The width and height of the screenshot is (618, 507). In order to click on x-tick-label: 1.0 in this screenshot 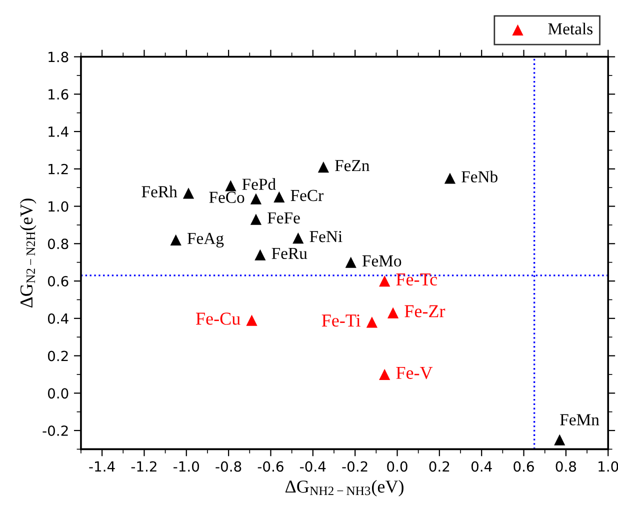, I will do `click(608, 466)`.